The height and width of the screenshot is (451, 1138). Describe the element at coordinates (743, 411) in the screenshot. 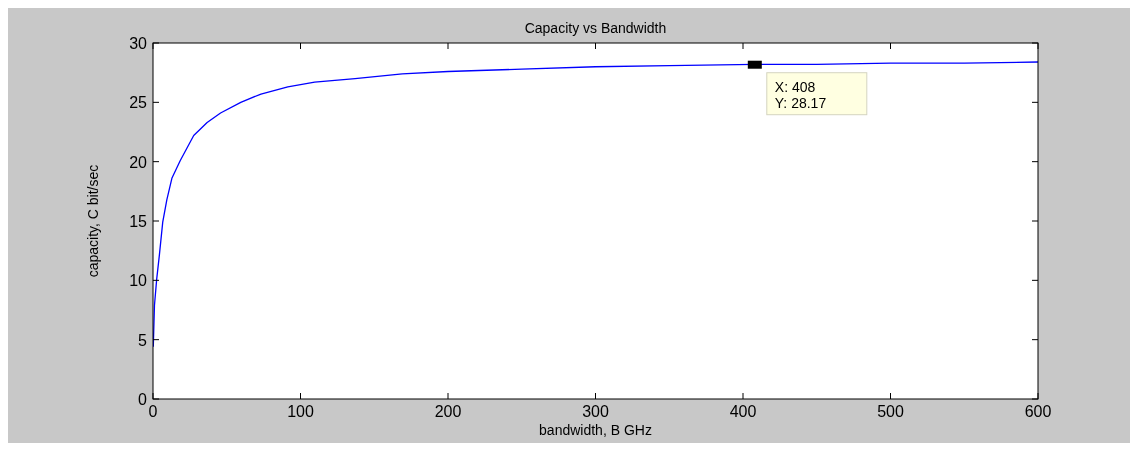

I see `x-tick-label: 400` at that location.